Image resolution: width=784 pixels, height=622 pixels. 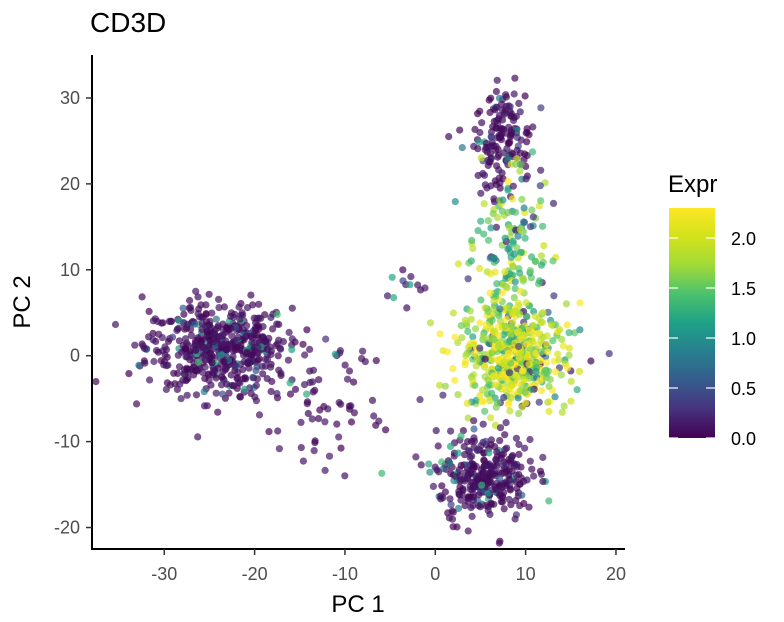 What do you see at coordinates (616, 574) in the screenshot?
I see `x-tick-label: 20` at bounding box center [616, 574].